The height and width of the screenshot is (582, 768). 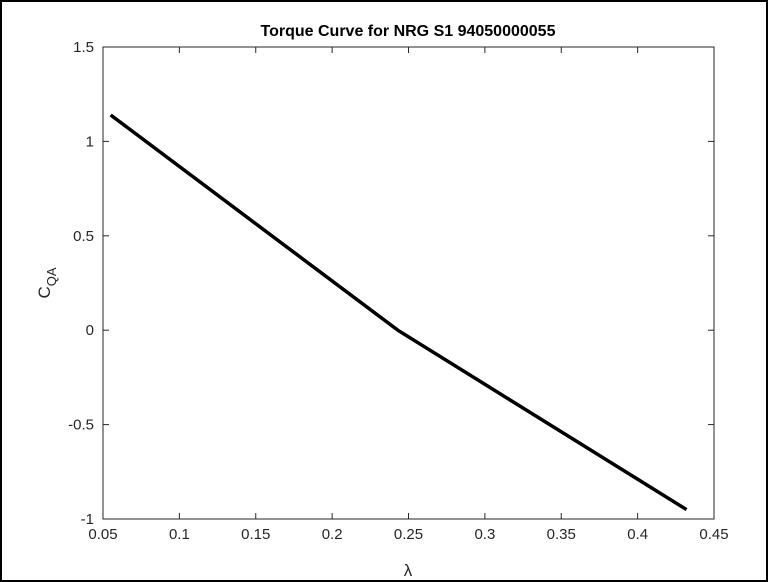 I want to click on x-tick-label: 0.1, so click(x=179, y=534).